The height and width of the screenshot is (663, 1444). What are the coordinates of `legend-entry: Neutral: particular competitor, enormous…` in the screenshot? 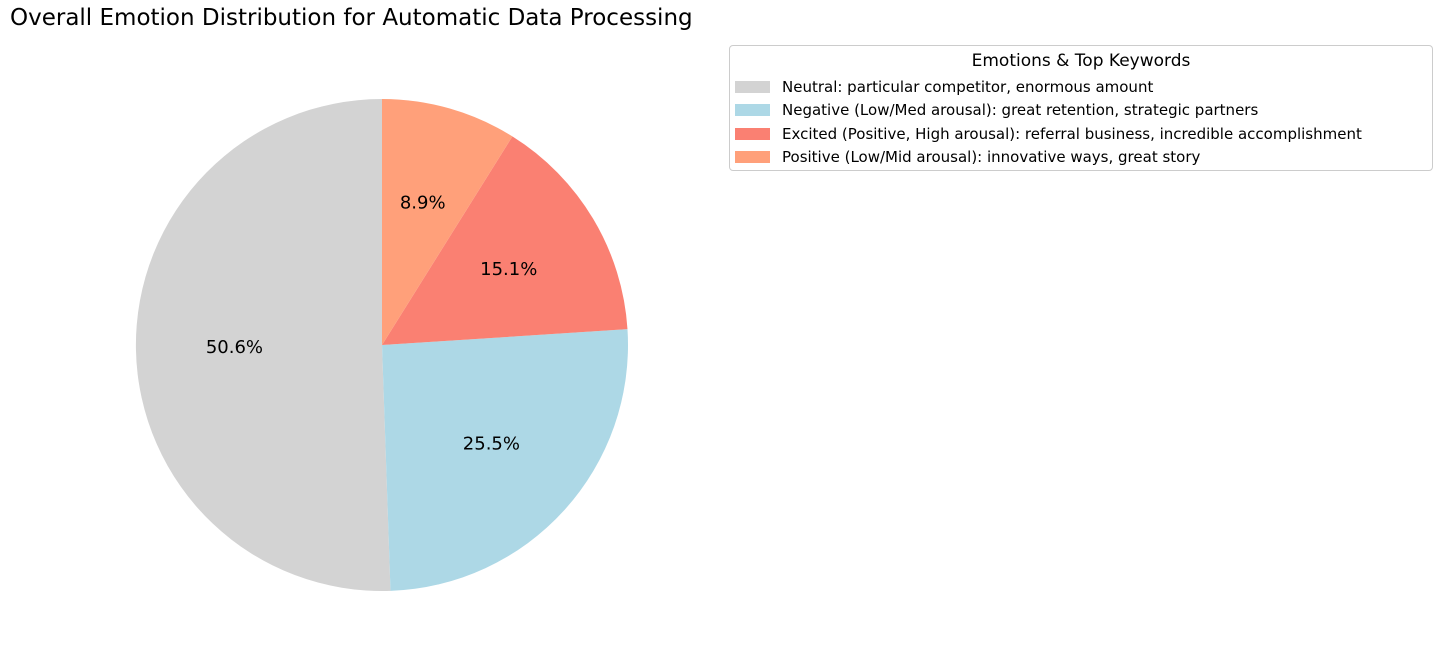 It's located at (944, 87).